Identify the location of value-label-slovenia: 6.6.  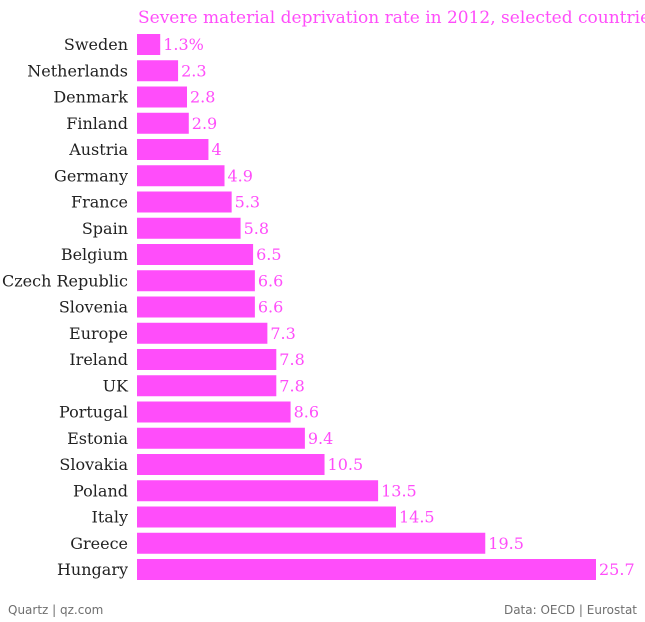
(270, 307).